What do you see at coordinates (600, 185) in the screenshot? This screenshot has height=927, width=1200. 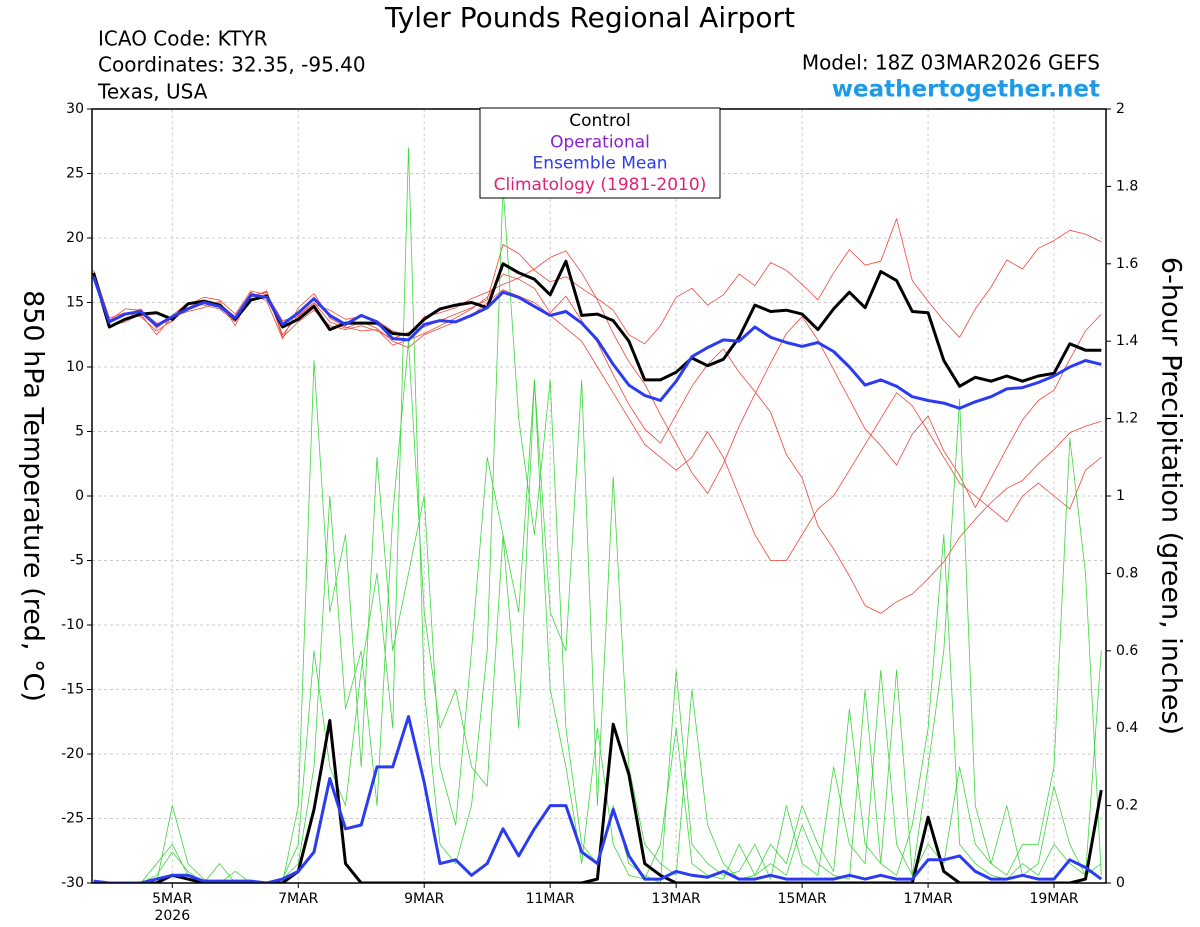 I see `legend-entry: Climatology (1981-2010)` at bounding box center [600, 185].